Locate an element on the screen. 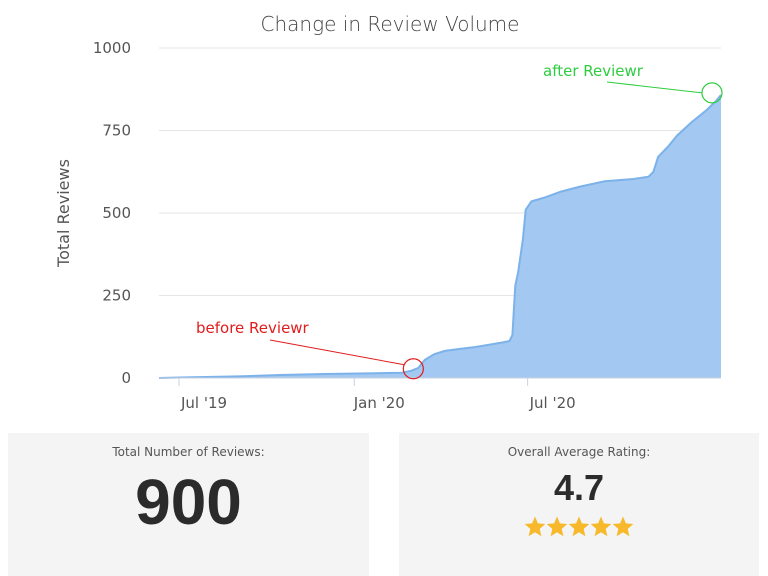  total-reviews-value: 900 is located at coordinates (188, 502).